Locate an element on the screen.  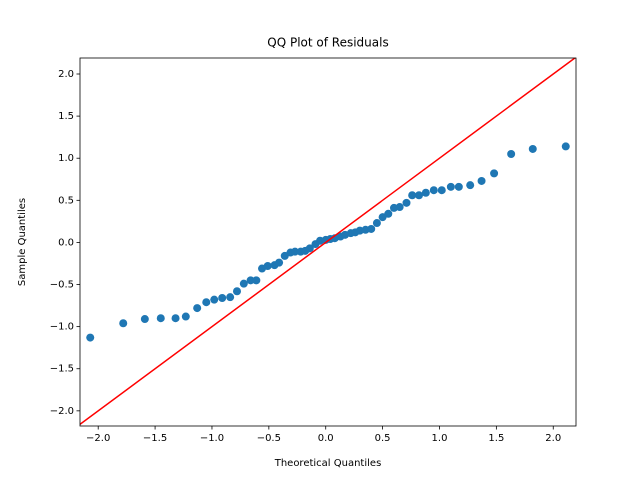
x-tick-label: 0.5 is located at coordinates (383, 438).